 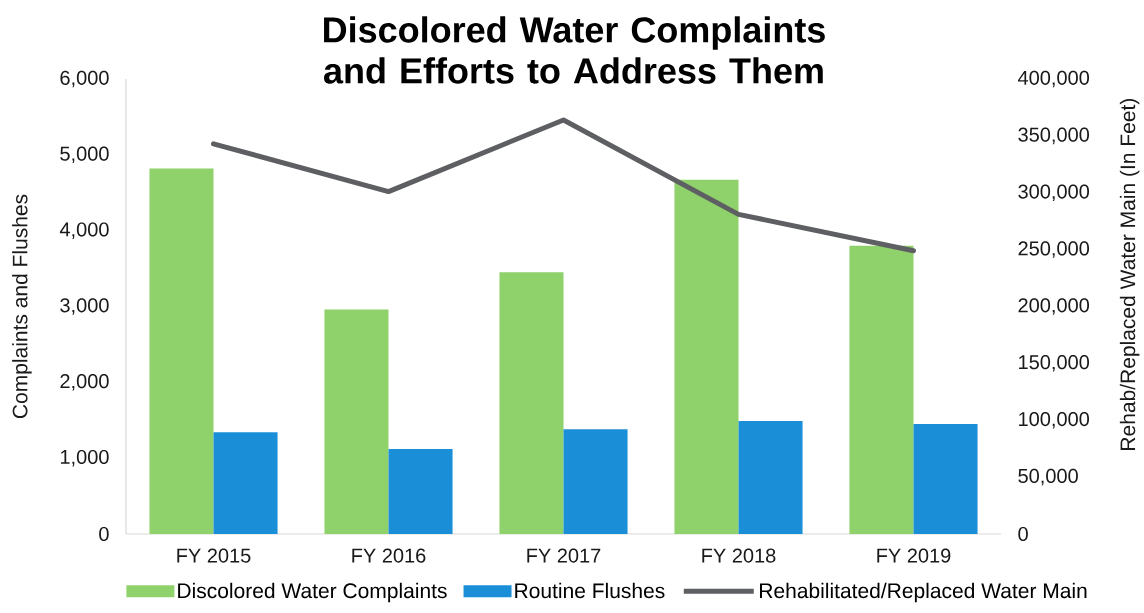 What do you see at coordinates (84, 458) in the screenshot?
I see `y-tick-label: 1,000` at bounding box center [84, 458].